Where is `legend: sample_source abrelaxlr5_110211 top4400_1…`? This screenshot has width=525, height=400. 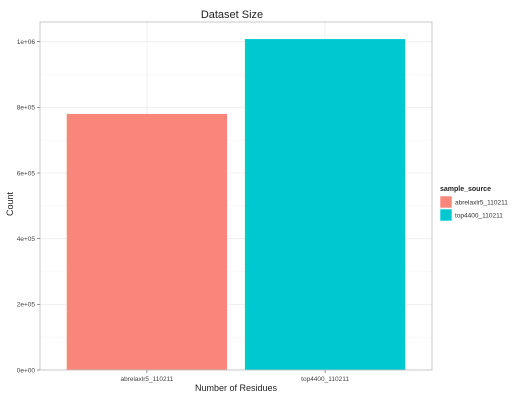 legend: sample_source abrelaxlr5_110211 top4400_1… is located at coordinates (473, 204).